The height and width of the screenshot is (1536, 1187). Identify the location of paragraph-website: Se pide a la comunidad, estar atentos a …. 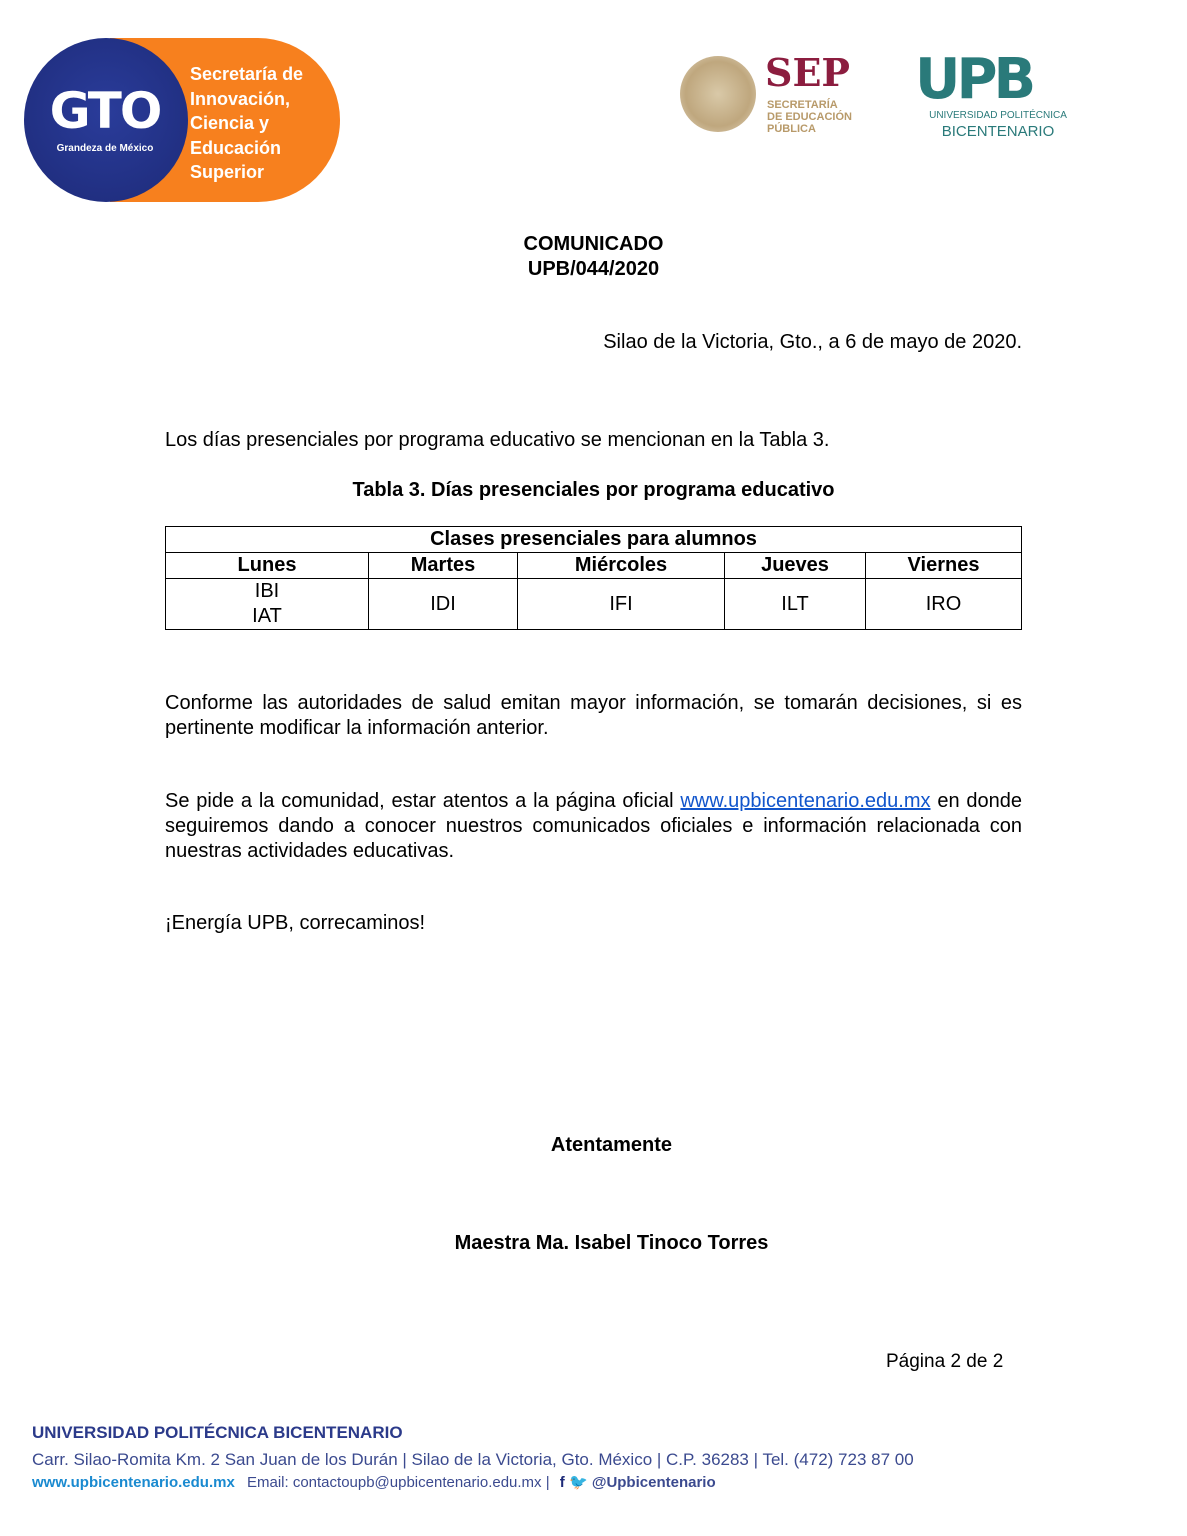
(593, 826).